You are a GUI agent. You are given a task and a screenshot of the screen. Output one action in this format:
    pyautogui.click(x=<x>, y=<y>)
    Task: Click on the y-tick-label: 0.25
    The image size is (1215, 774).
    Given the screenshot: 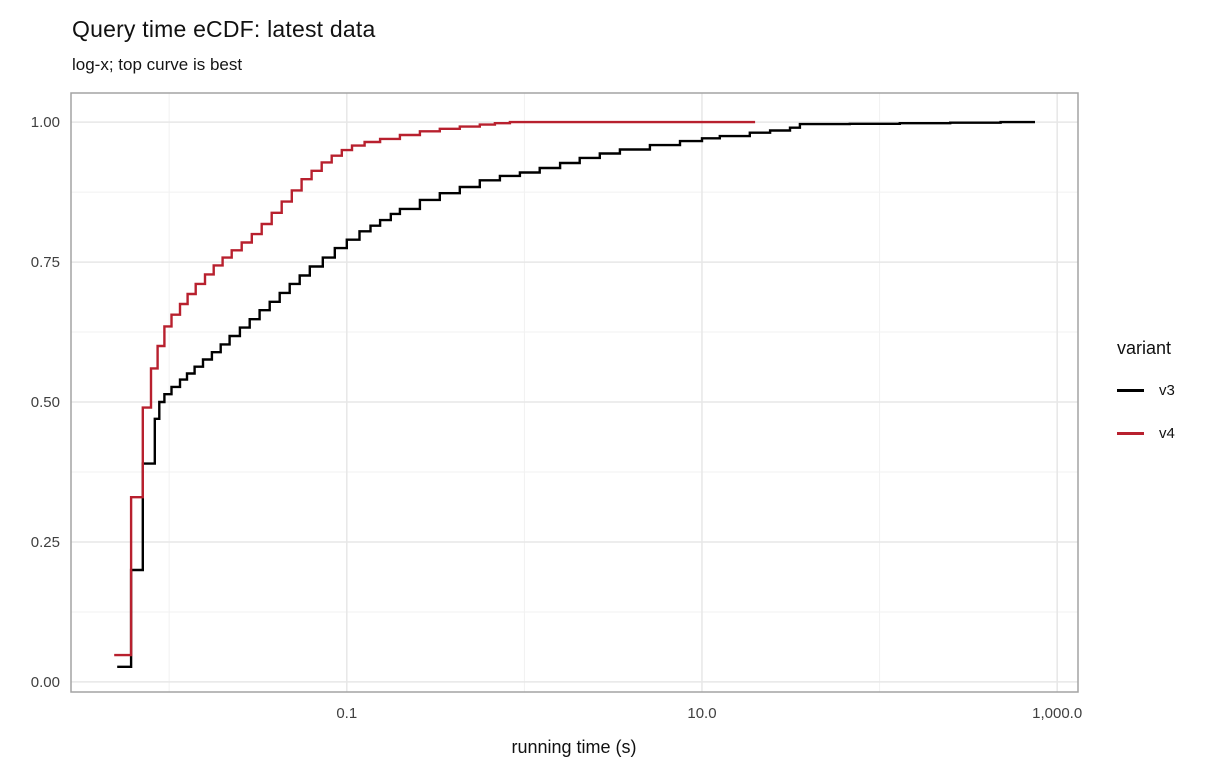 What is the action you would take?
    pyautogui.click(x=45, y=542)
    